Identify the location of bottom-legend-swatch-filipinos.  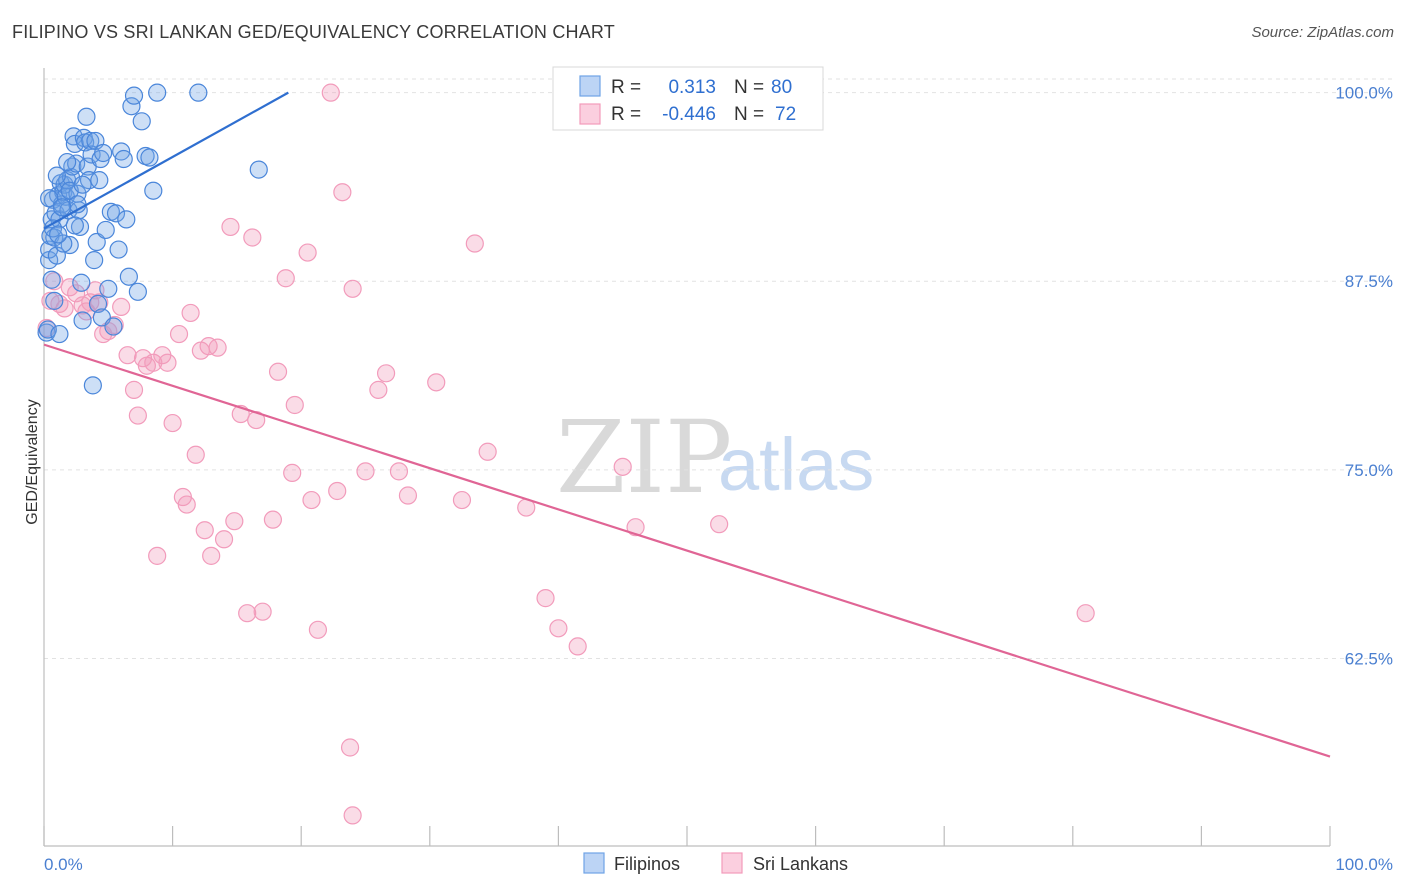
(594, 863).